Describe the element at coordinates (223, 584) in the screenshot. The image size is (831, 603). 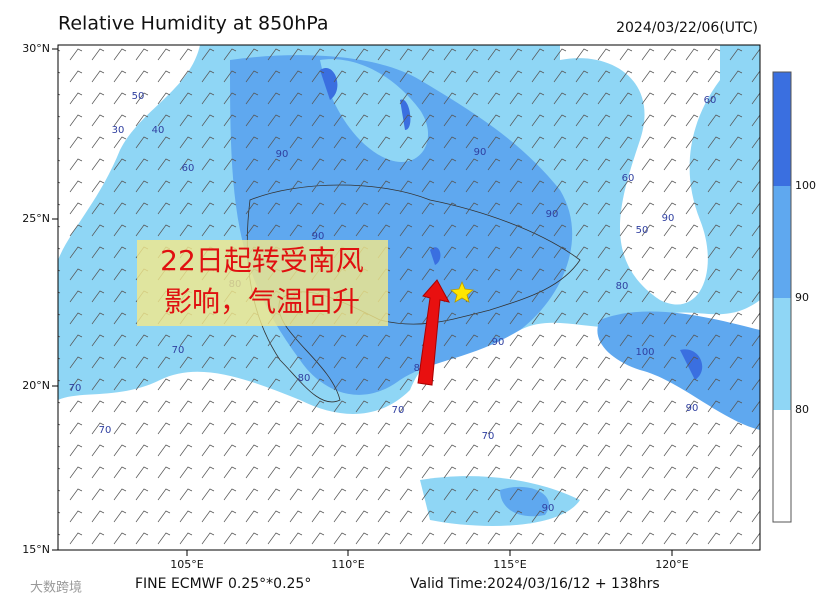
I see `footer-model: FINE ECMWF 0.25°*0.25°` at that location.